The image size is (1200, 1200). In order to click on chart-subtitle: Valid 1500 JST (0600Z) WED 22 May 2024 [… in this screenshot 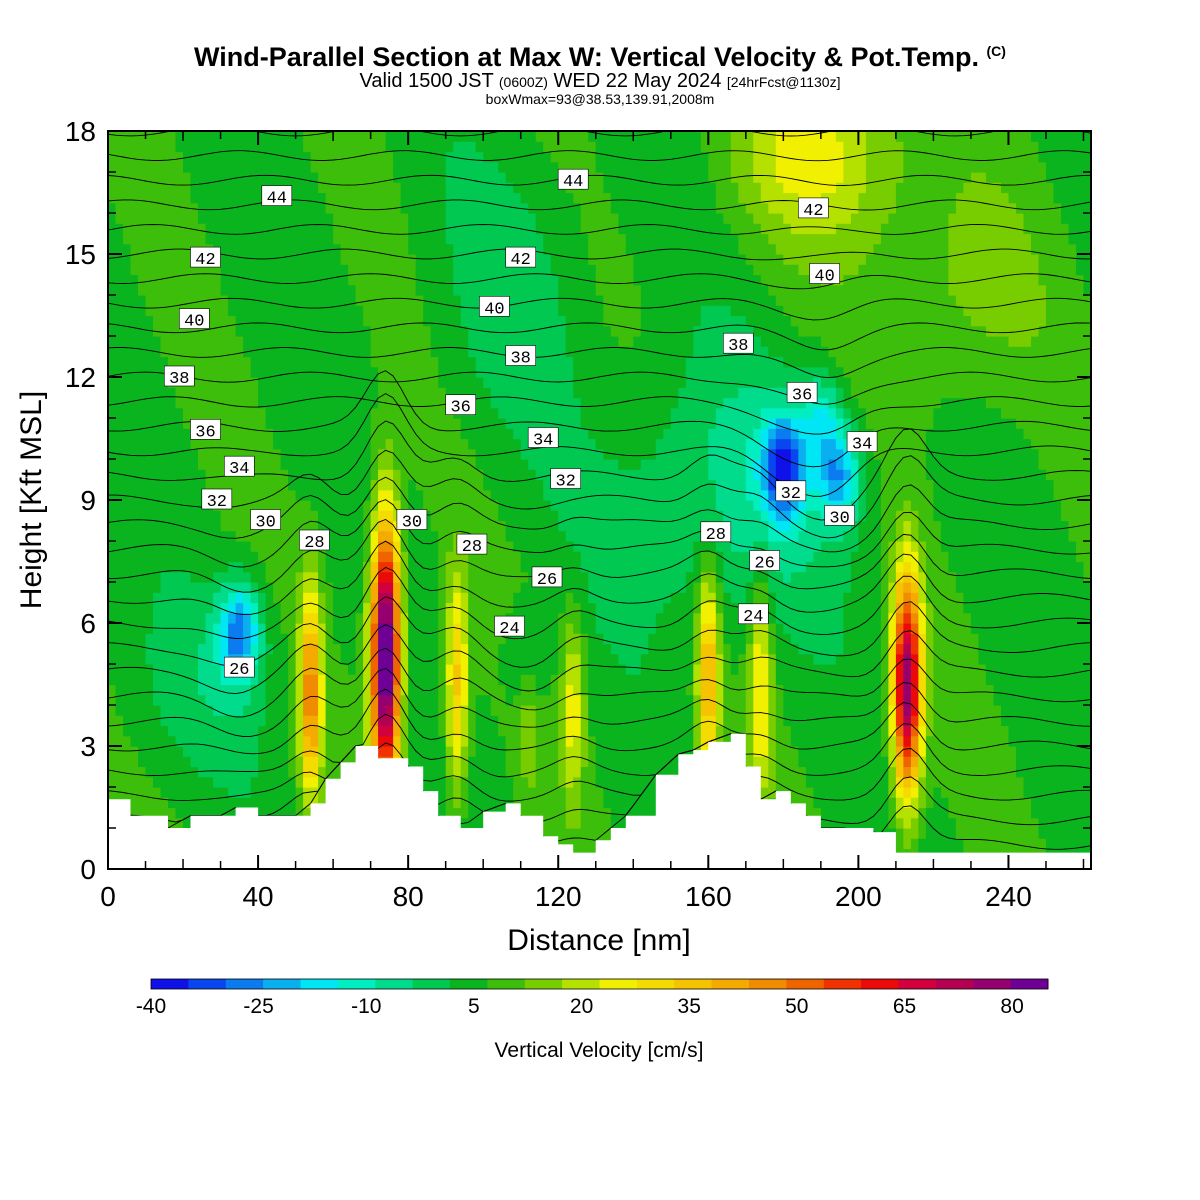, I will do `click(600, 81)`.